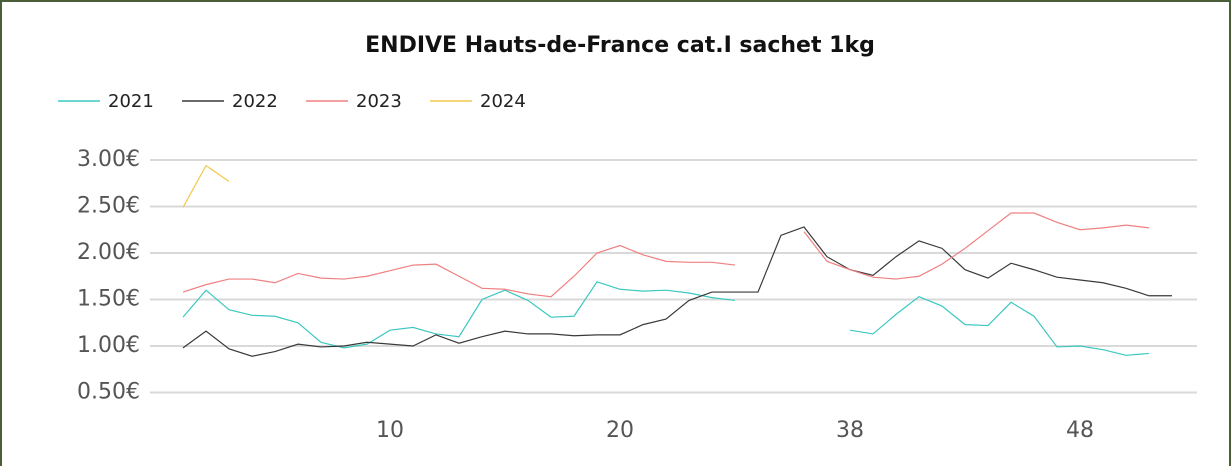 This screenshot has width=1231, height=466. What do you see at coordinates (108, 345) in the screenshot?
I see `y-tick-label: 1.00€` at bounding box center [108, 345].